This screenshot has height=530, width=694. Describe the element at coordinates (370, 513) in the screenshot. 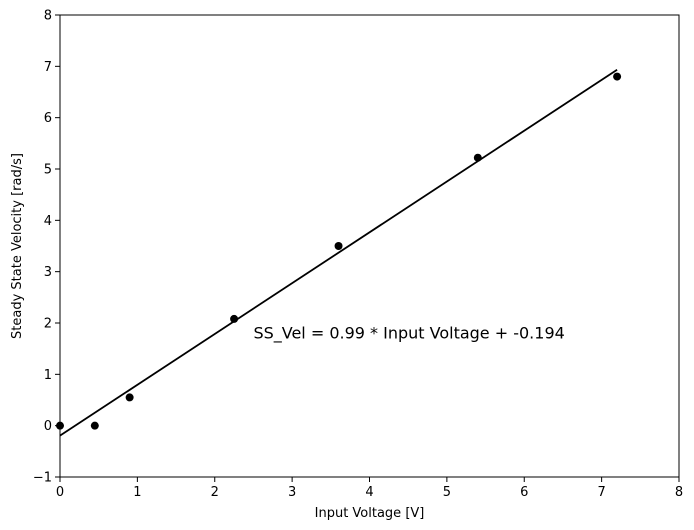

I see `x-axis-label: Input Voltage [V]` at that location.